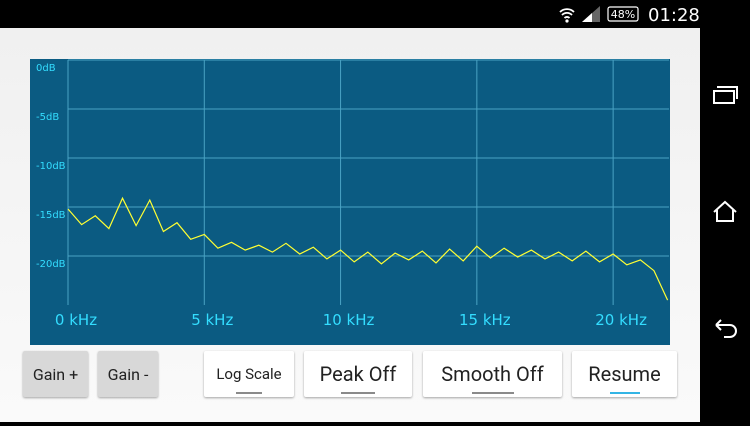  I want to click on home-button, so click(725, 211).